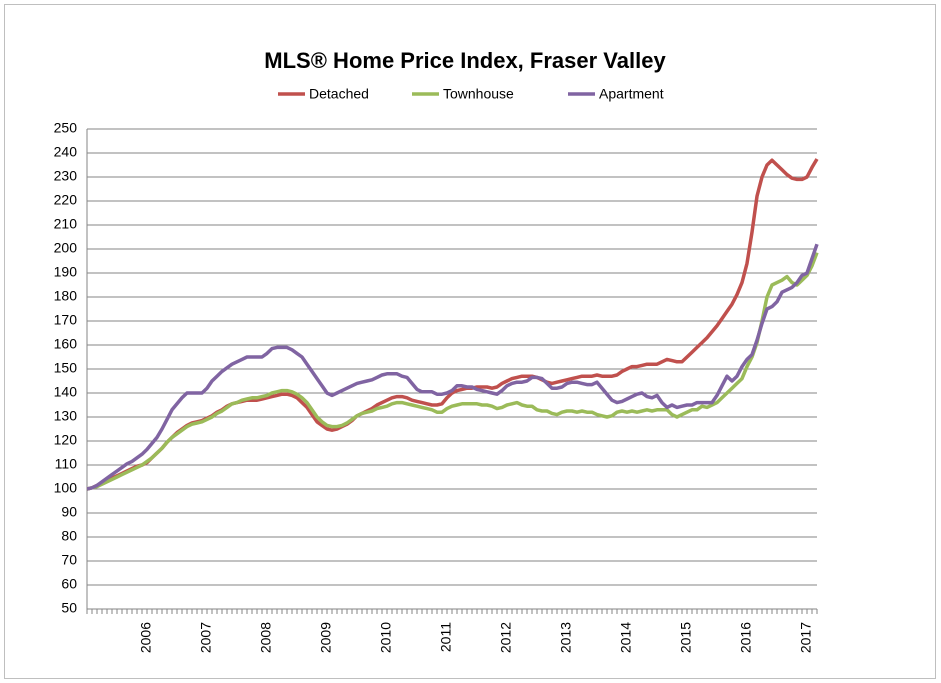 The height and width of the screenshot is (683, 941). Describe the element at coordinates (66, 296) in the screenshot. I see `y-tick-label: 180` at that location.